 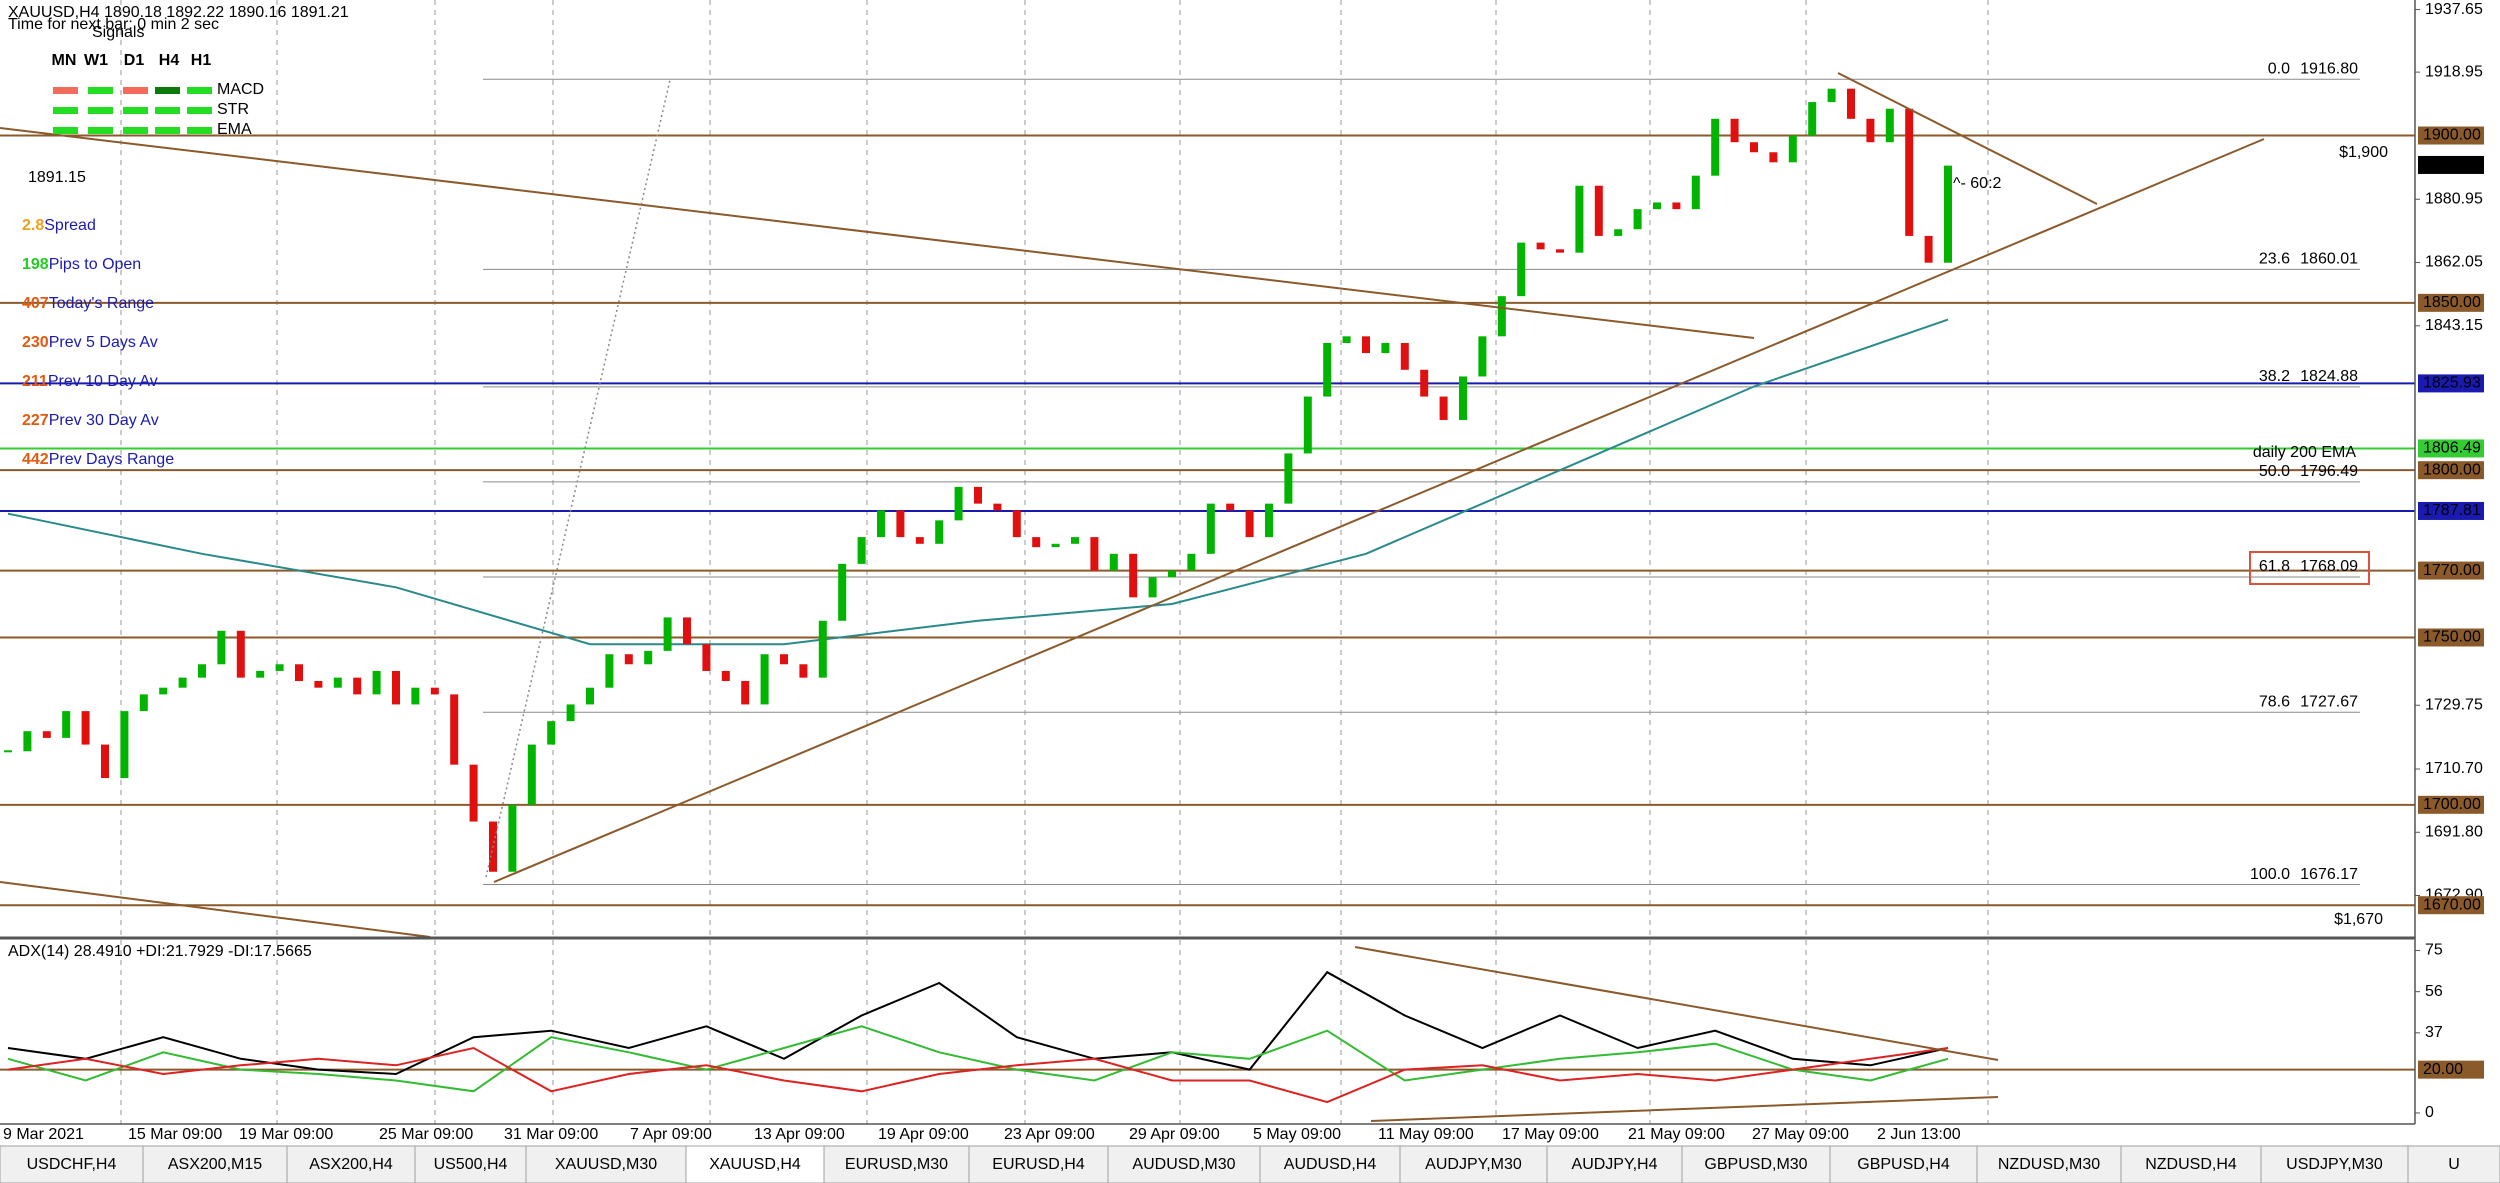 What do you see at coordinates (169, 60) in the screenshot?
I see `signal-column: H4` at bounding box center [169, 60].